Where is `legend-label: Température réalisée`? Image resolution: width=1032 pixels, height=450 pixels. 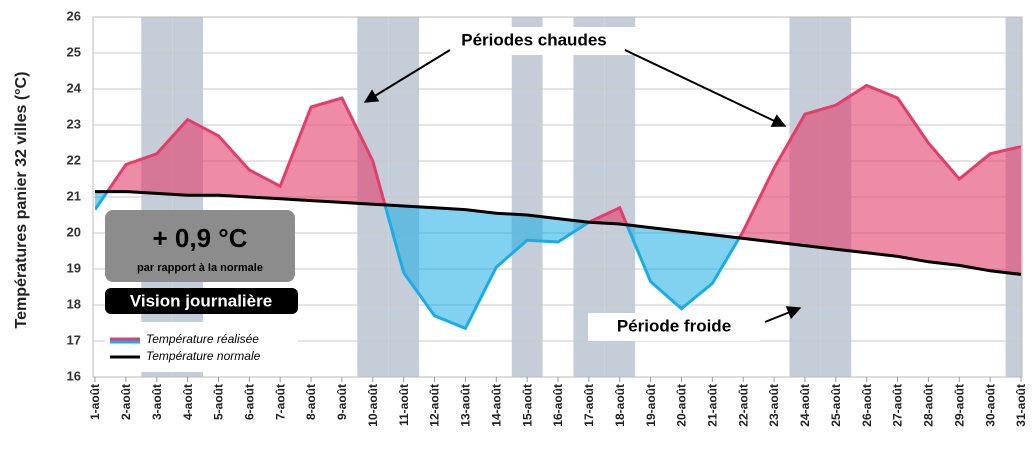
legend-label: Température réalisée is located at coordinates (202, 339).